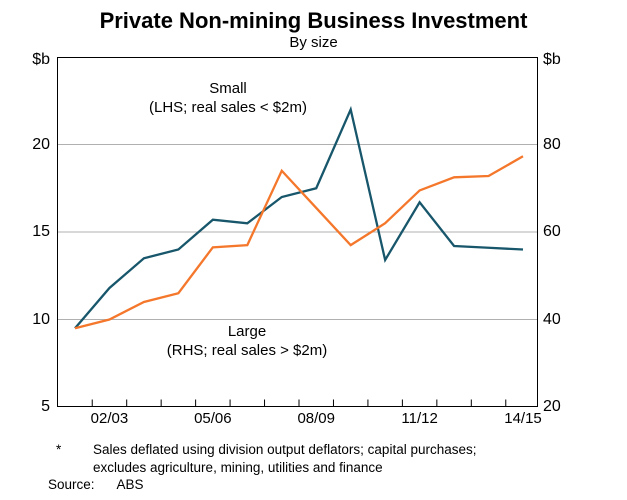  What do you see at coordinates (247, 350) in the screenshot?
I see `series-label-large-detail: (RHS; real sales > $2m)` at bounding box center [247, 350].